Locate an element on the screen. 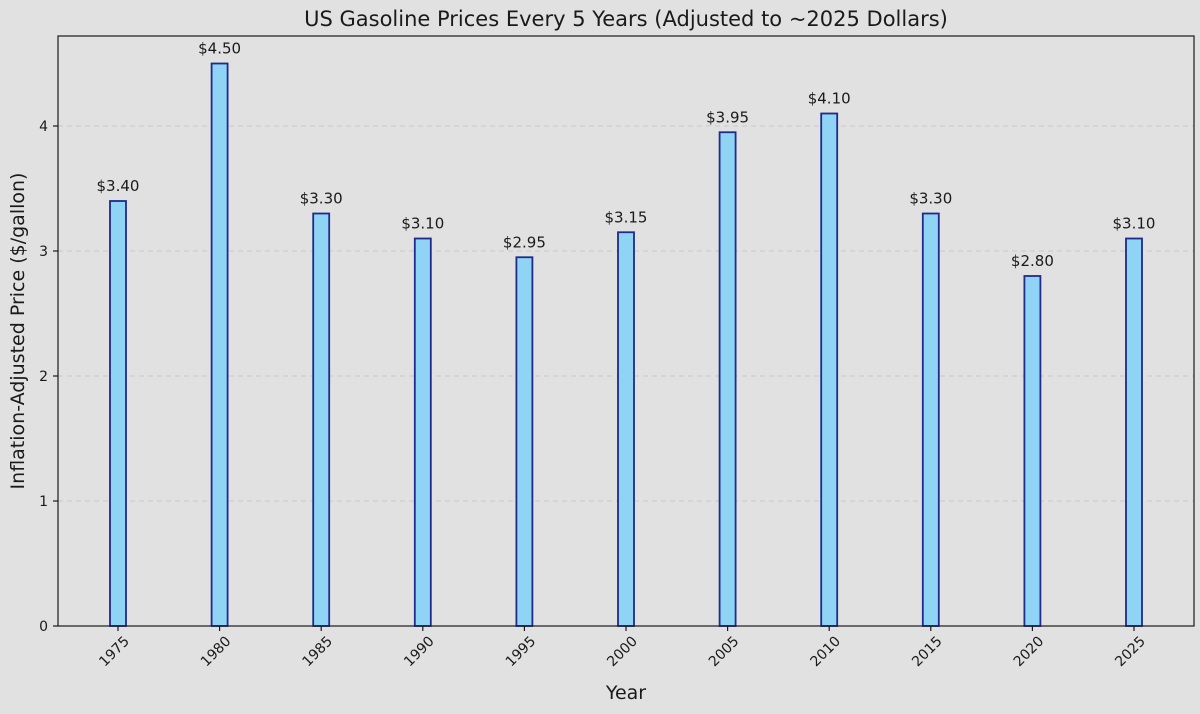 Image resolution: width=1200 pixels, height=714 pixels. bar-1990 is located at coordinates (422, 432).